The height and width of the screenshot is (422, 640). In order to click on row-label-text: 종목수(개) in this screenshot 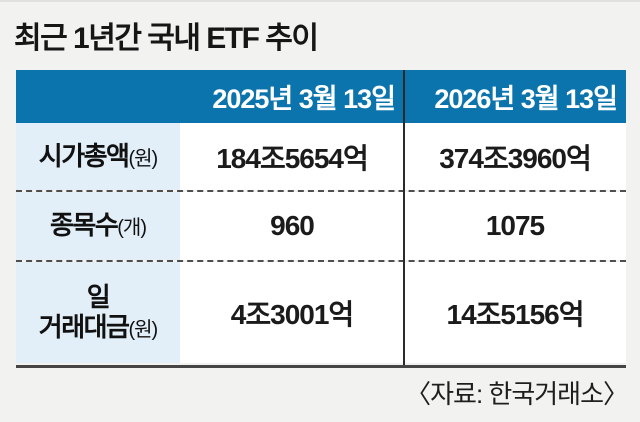, I will do `click(98, 225)`.